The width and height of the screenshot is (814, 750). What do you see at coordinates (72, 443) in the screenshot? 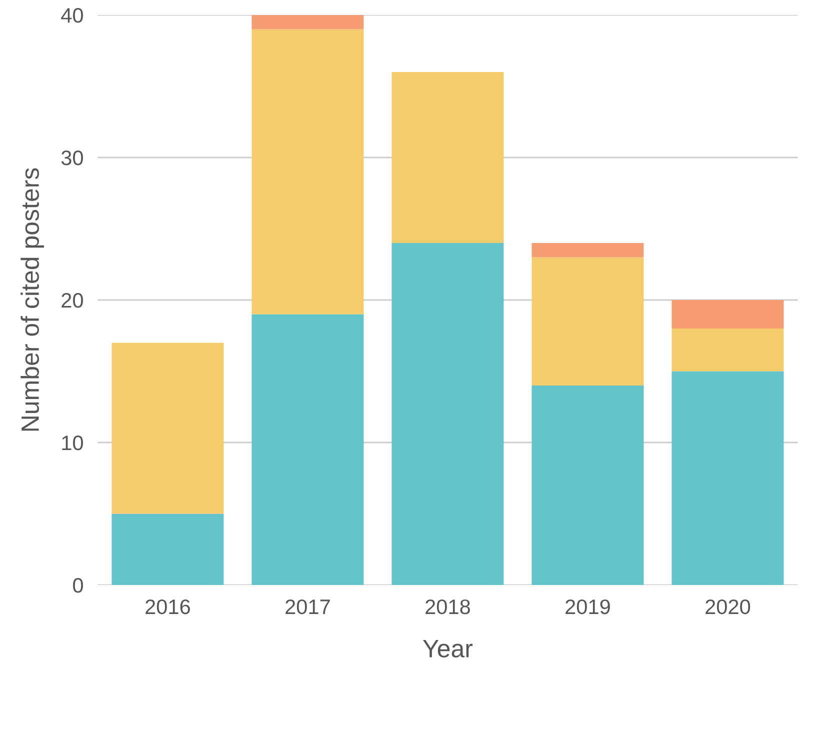
I see `y-tick-label: 10` at bounding box center [72, 443].